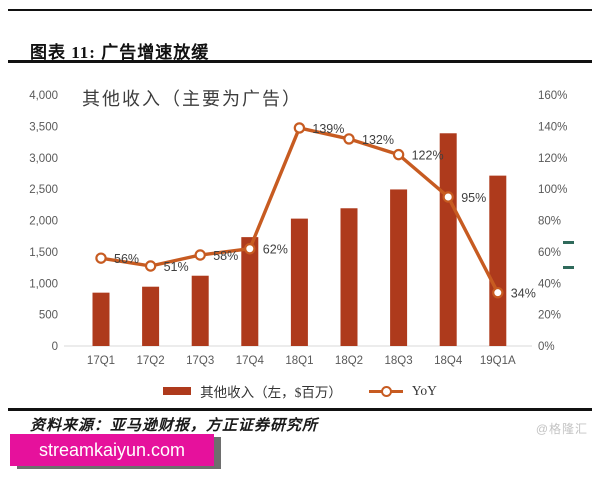 The height and width of the screenshot is (480, 600). I want to click on svg-text: 18Q2, so click(349, 361).